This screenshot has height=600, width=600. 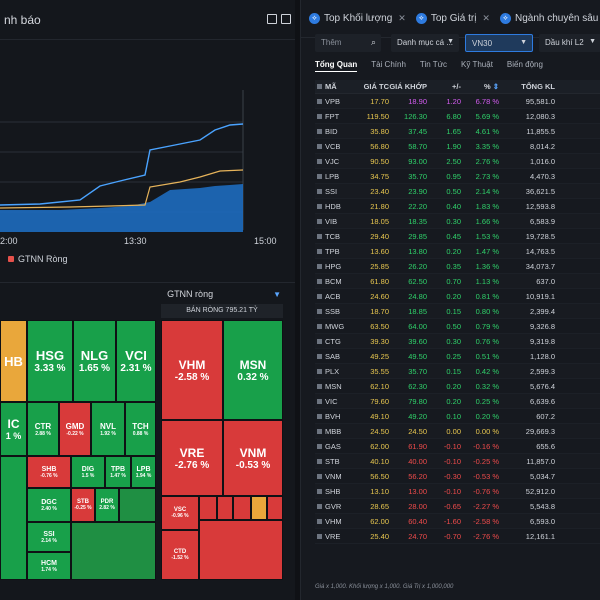 What do you see at coordinates (457, 476) in the screenshot?
I see `table-row: VNM 56.50 56.20 -0.30 -0.53 % 5,034.7` at bounding box center [457, 476].